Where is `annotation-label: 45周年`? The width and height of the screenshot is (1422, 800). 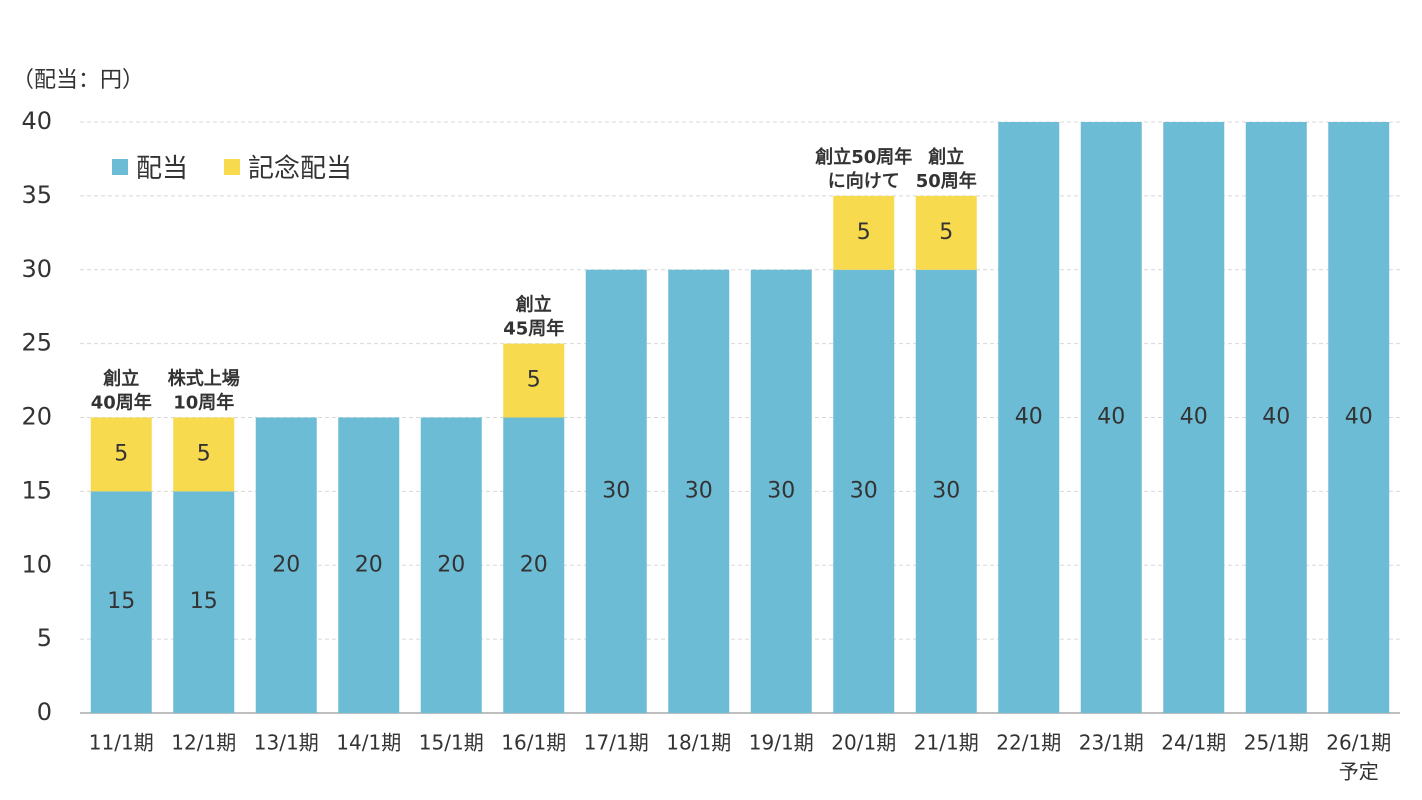
annotation-label: 45周年 is located at coordinates (533, 329).